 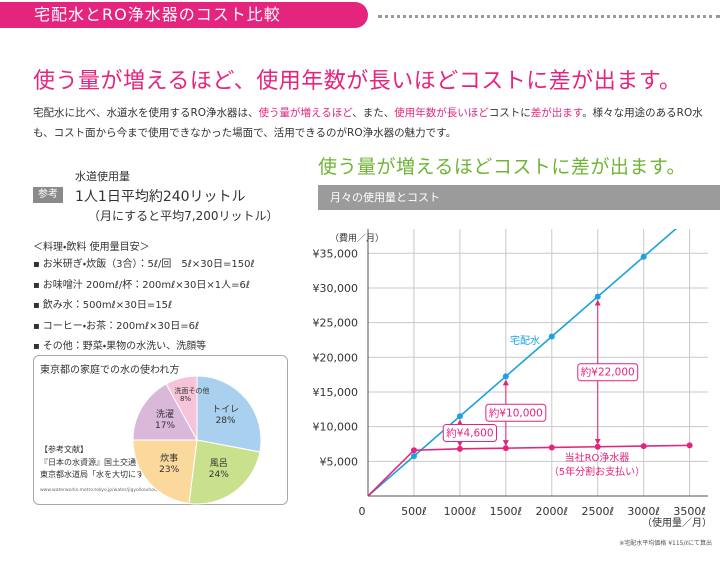 What do you see at coordinates (146, 113) in the screenshot?
I see `intro-segment: 宅配水に比べ、水道水を使用するRO浄水器は、` at bounding box center [146, 113].